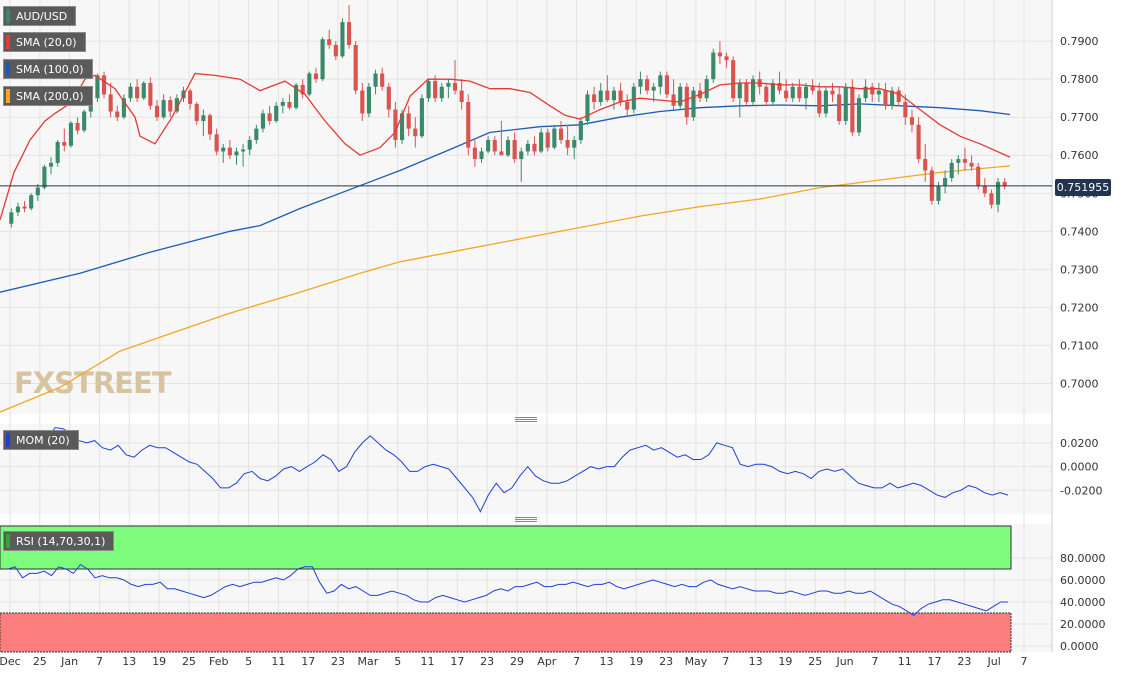 This screenshot has height=677, width=1123. I want to click on rsi-overbought-zone, so click(506, 547).